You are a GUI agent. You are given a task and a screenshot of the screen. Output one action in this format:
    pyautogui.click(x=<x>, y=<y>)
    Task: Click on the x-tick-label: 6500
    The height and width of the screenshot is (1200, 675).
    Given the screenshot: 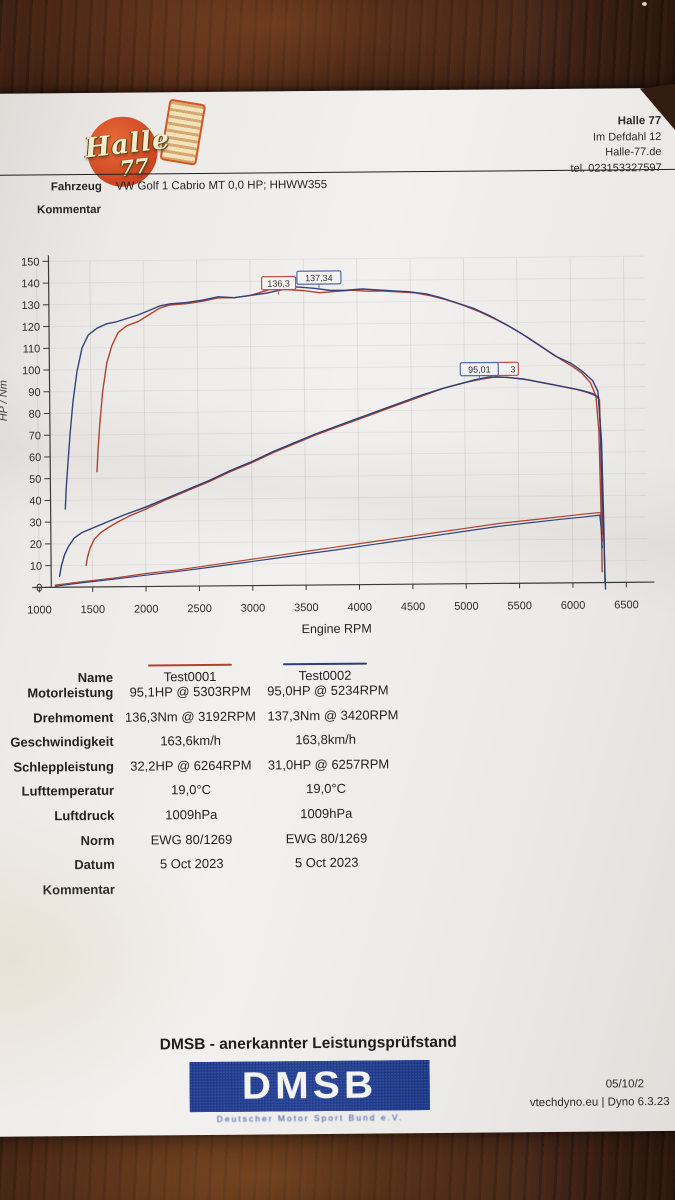 What is the action you would take?
    pyautogui.click(x=626, y=605)
    